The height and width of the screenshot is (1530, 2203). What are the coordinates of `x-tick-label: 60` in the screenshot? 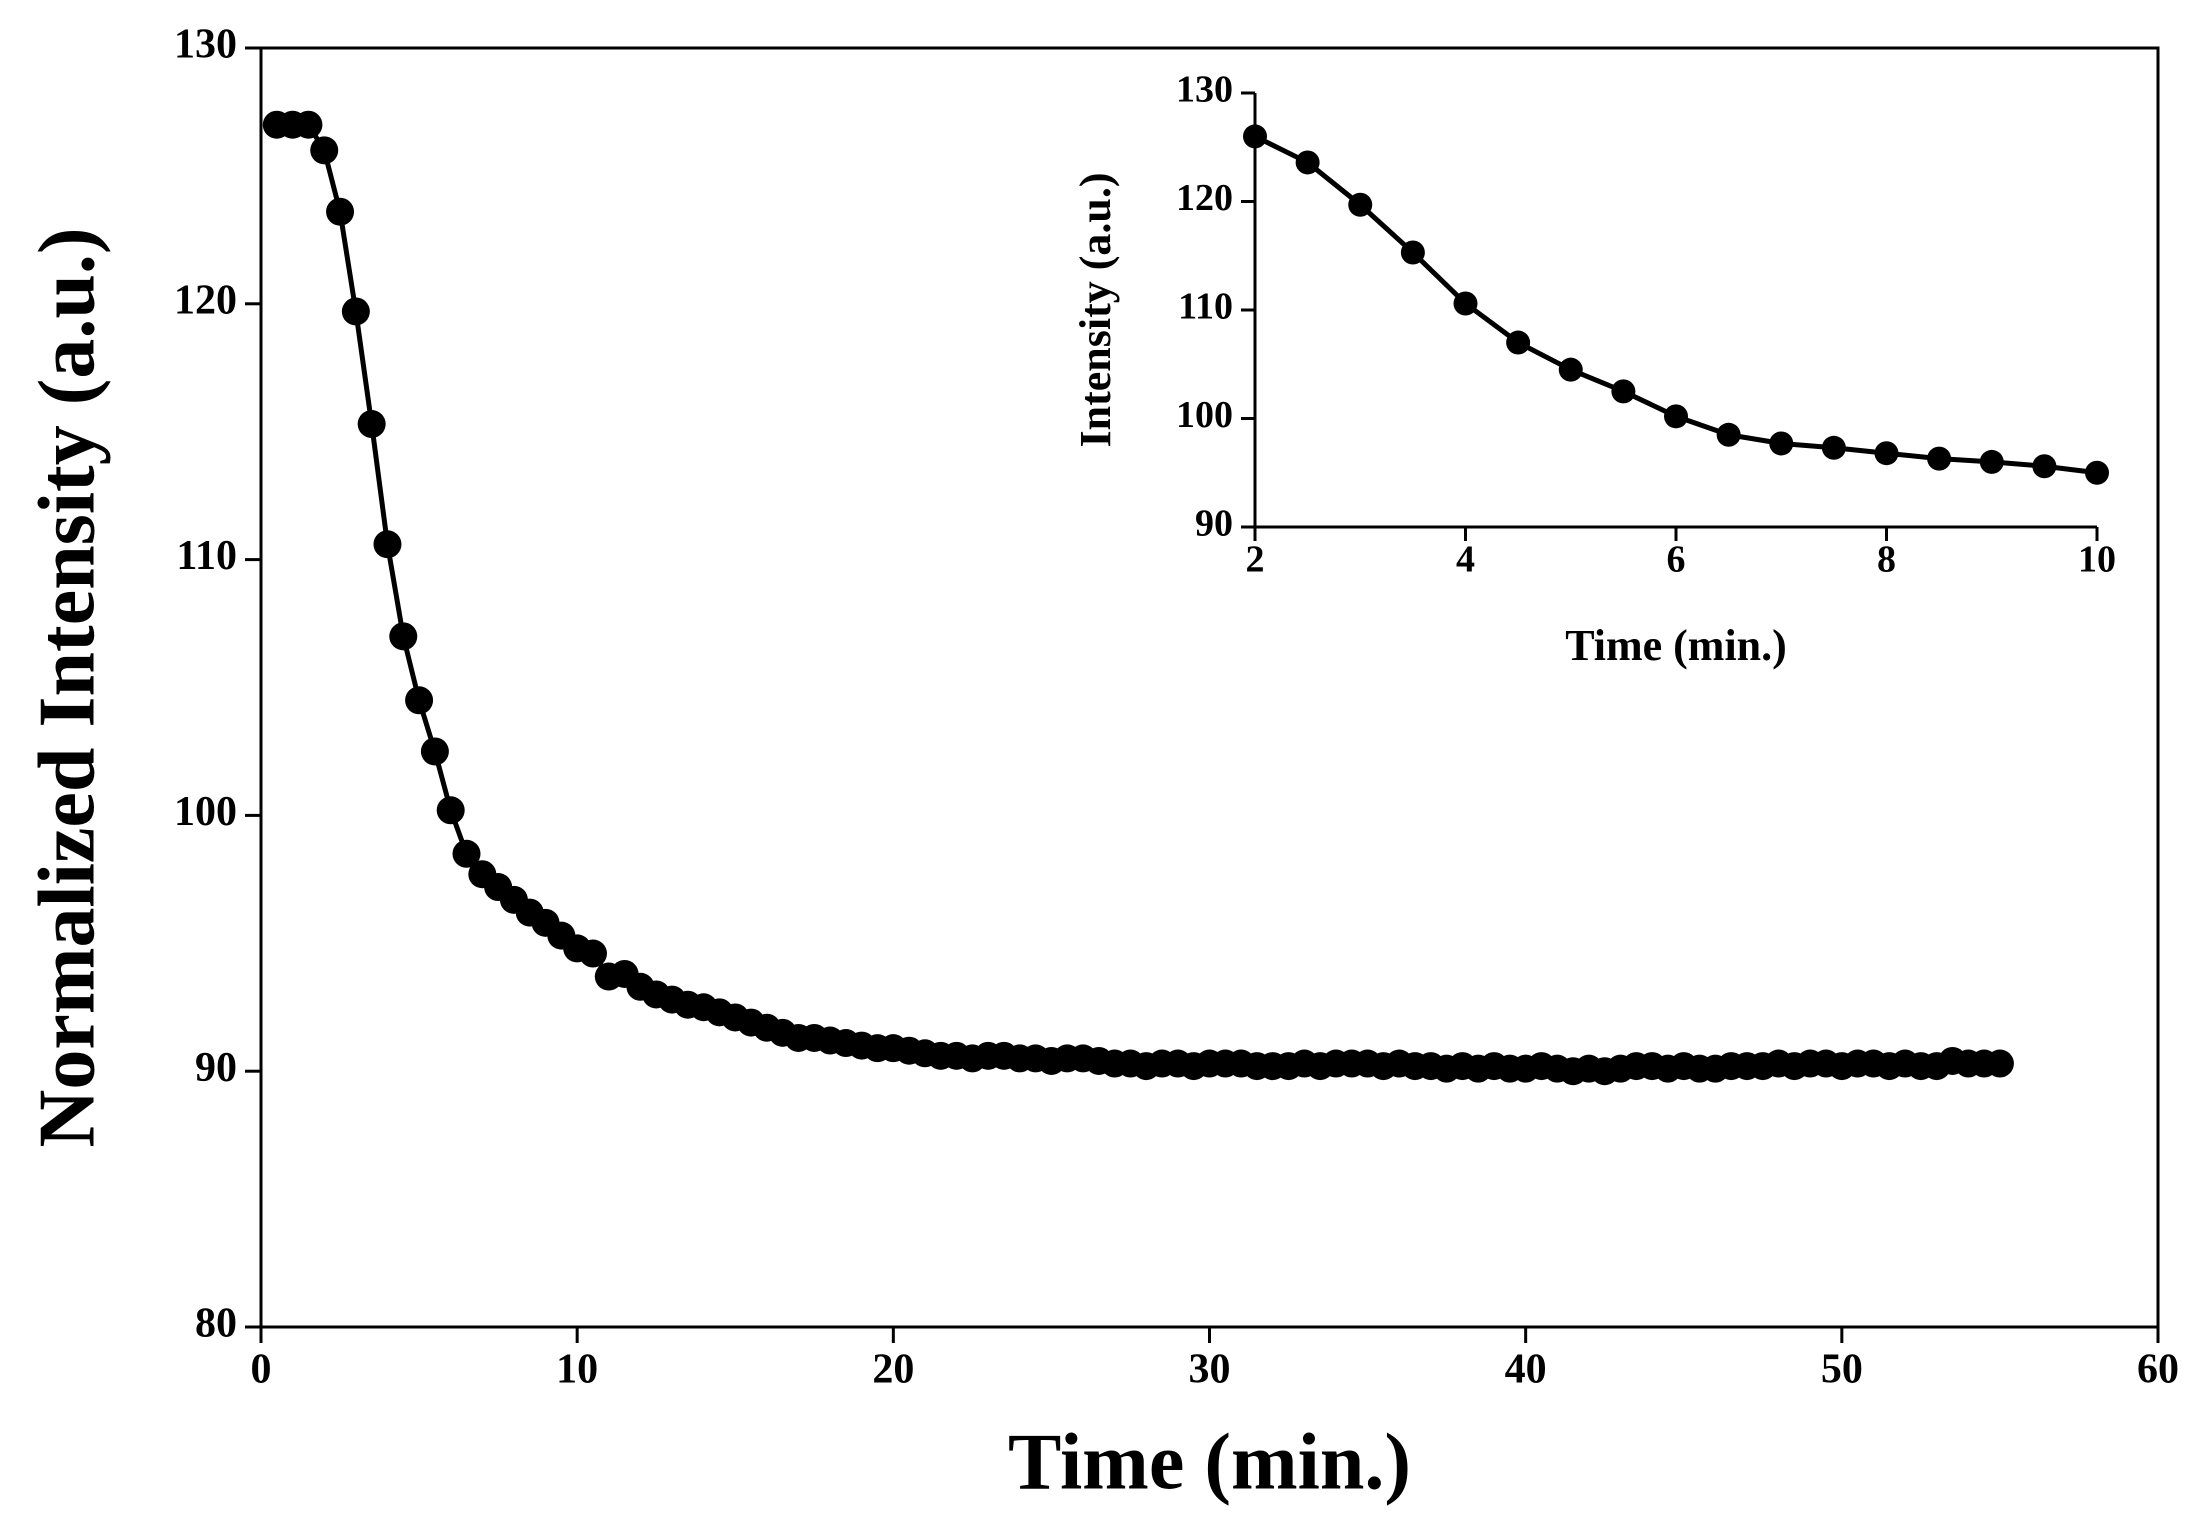 It's located at (2158, 1370).